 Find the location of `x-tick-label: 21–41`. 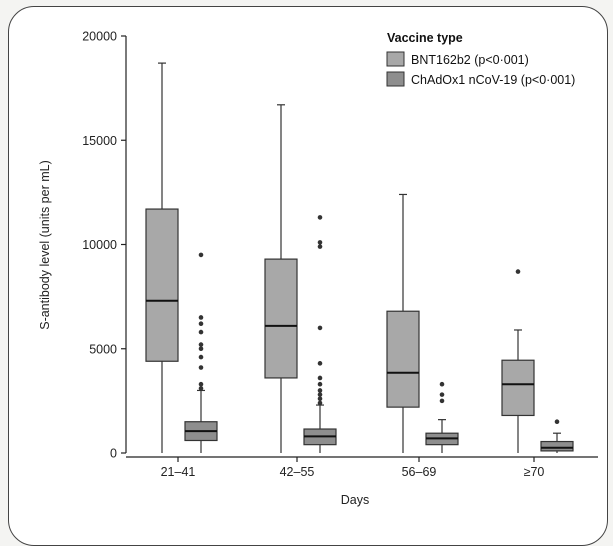

x-tick-label: 21–41 is located at coordinates (178, 472).